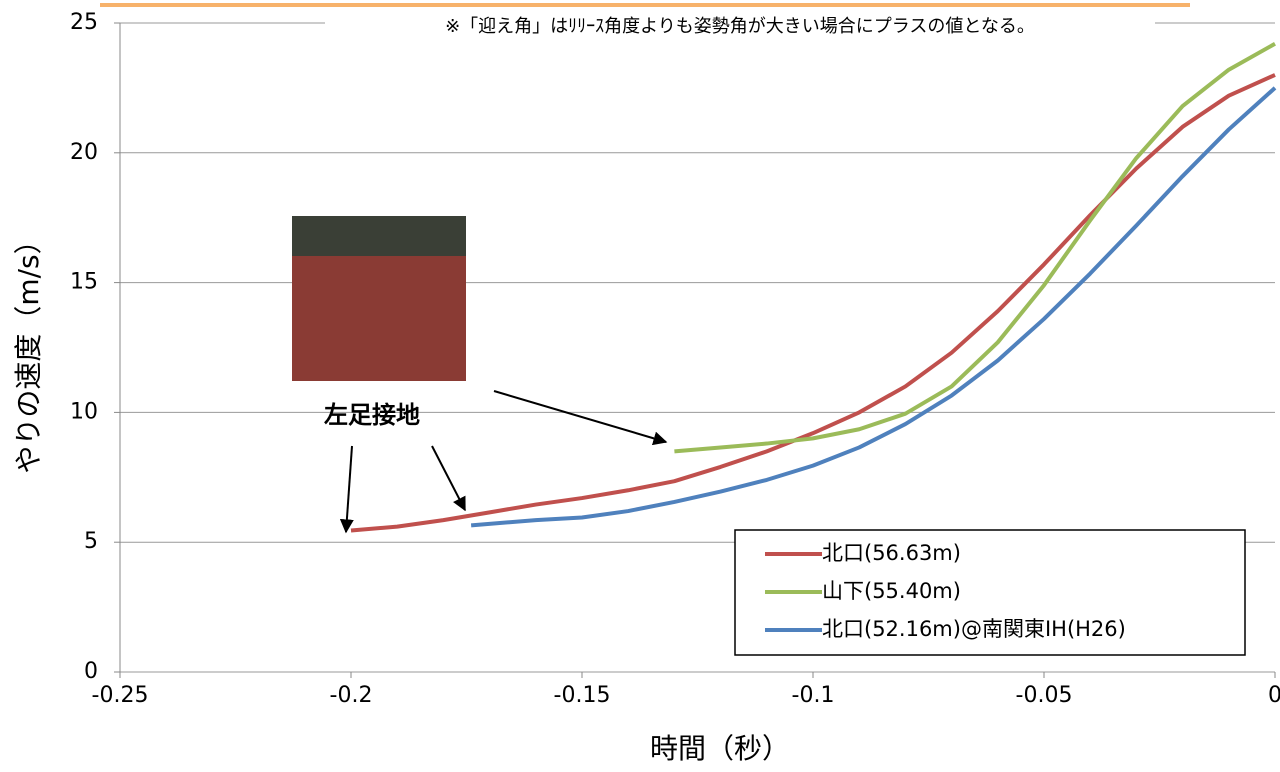 The height and width of the screenshot is (772, 1280). I want to click on y-tick-label: 15, so click(84, 282).